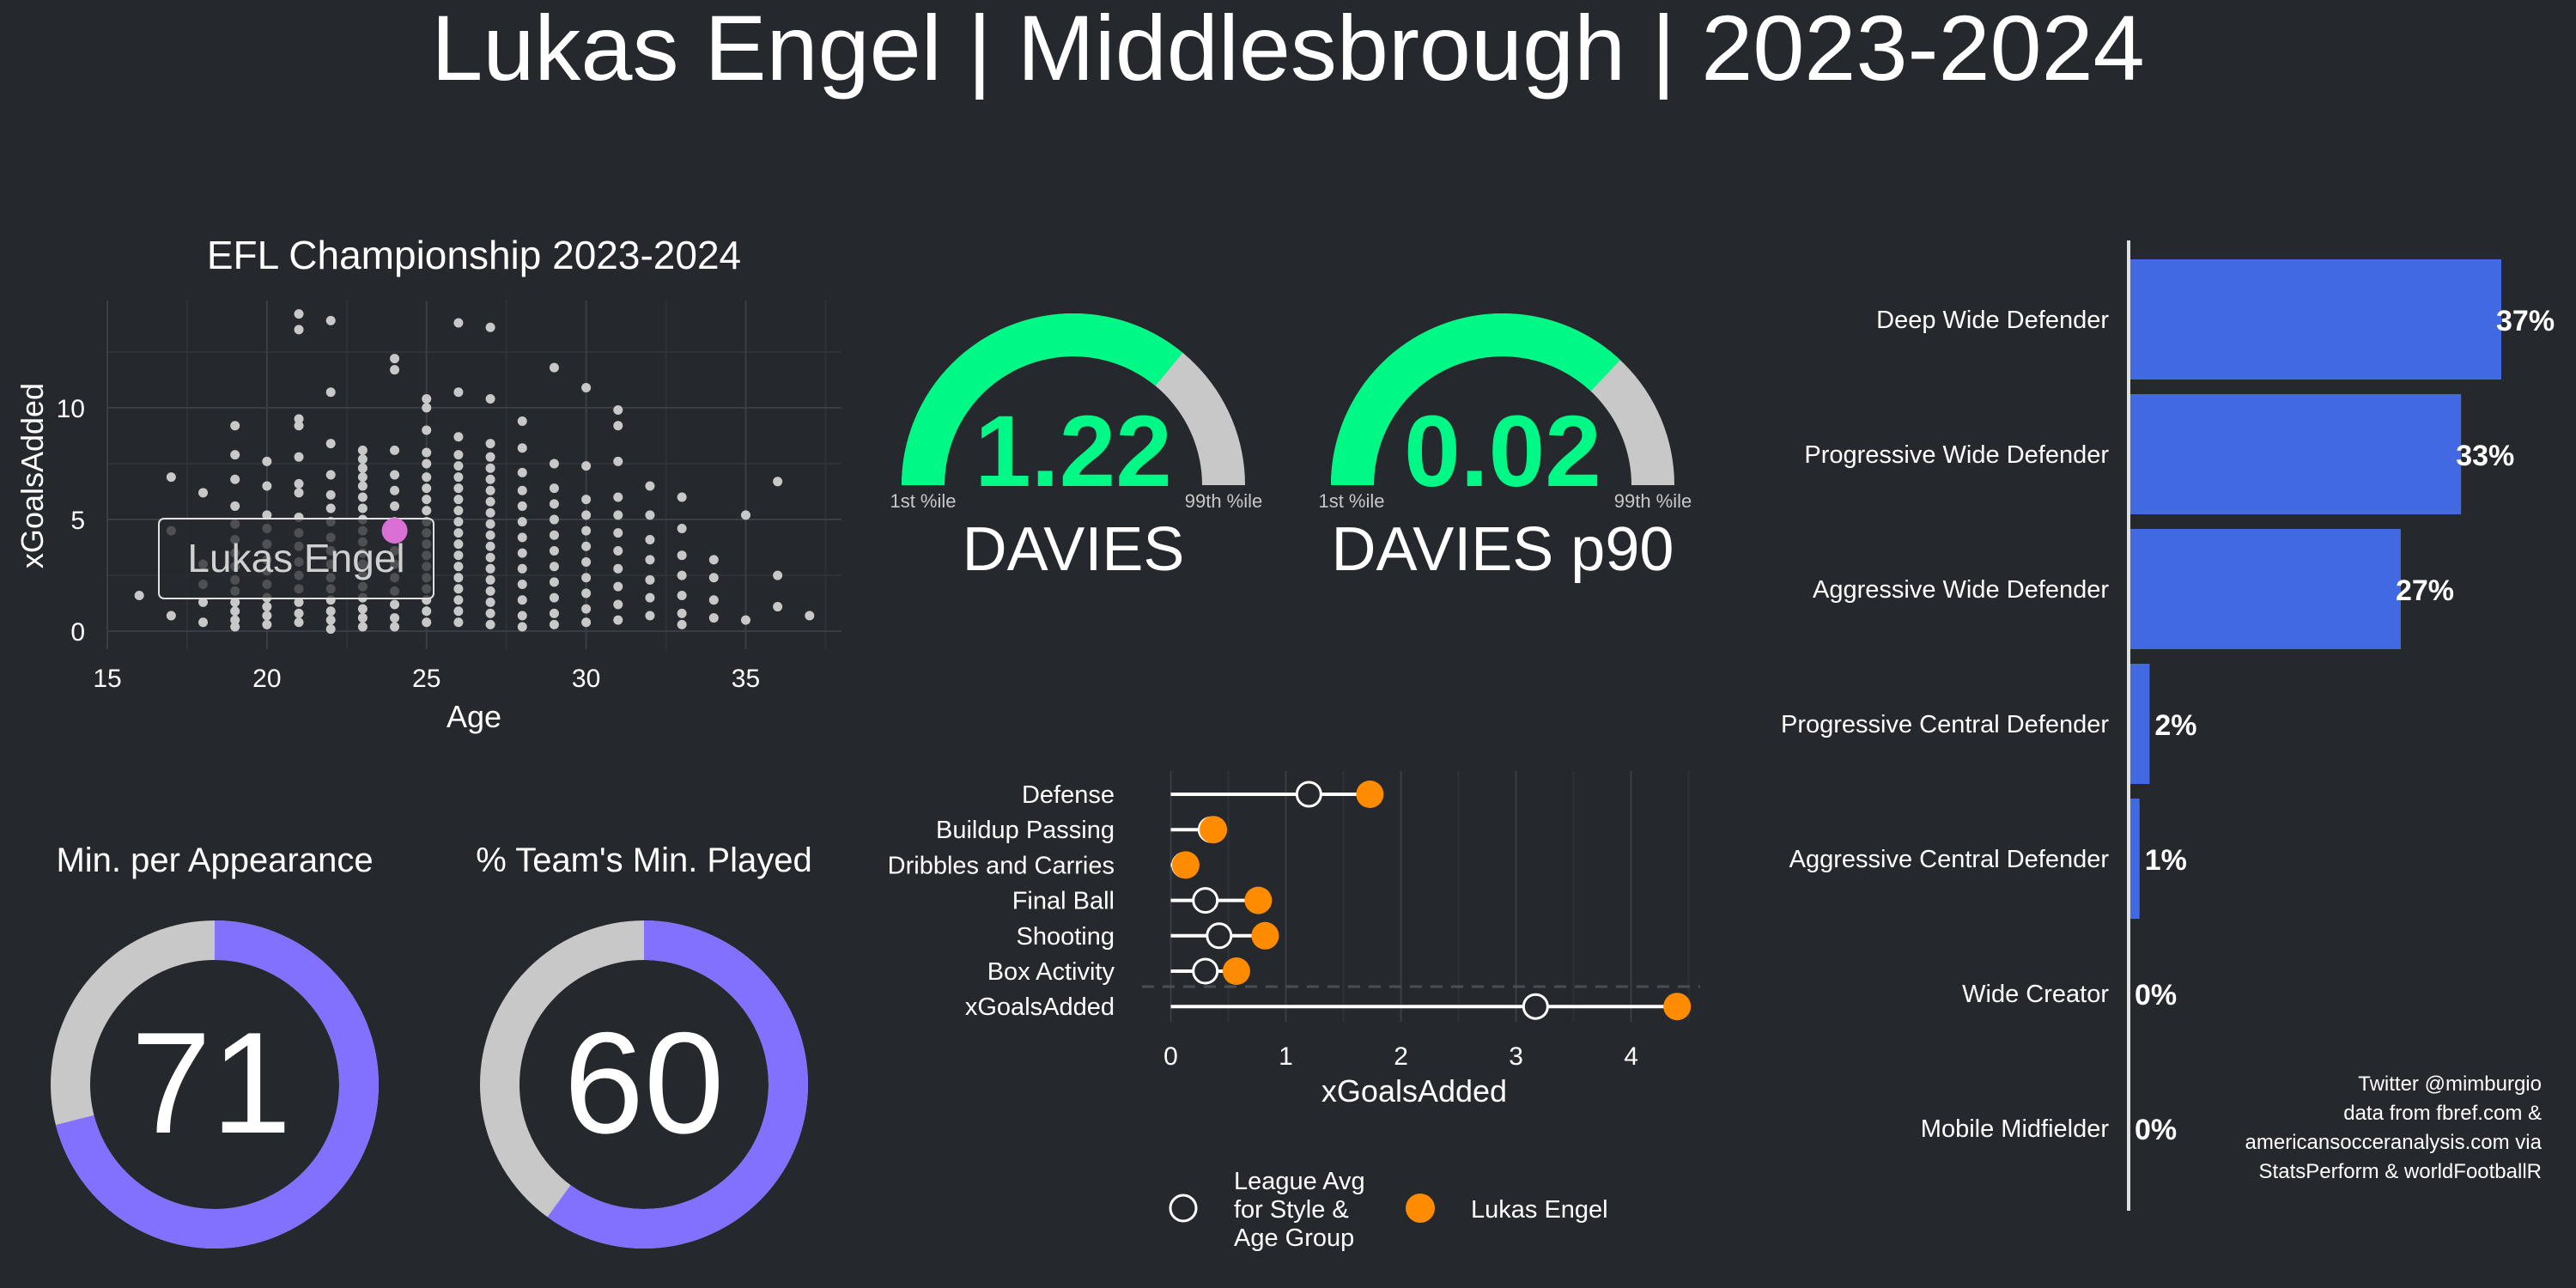  Describe the element at coordinates (2393, 1142) in the screenshot. I see `source-note-line: americansocceranalysis.com via` at that location.